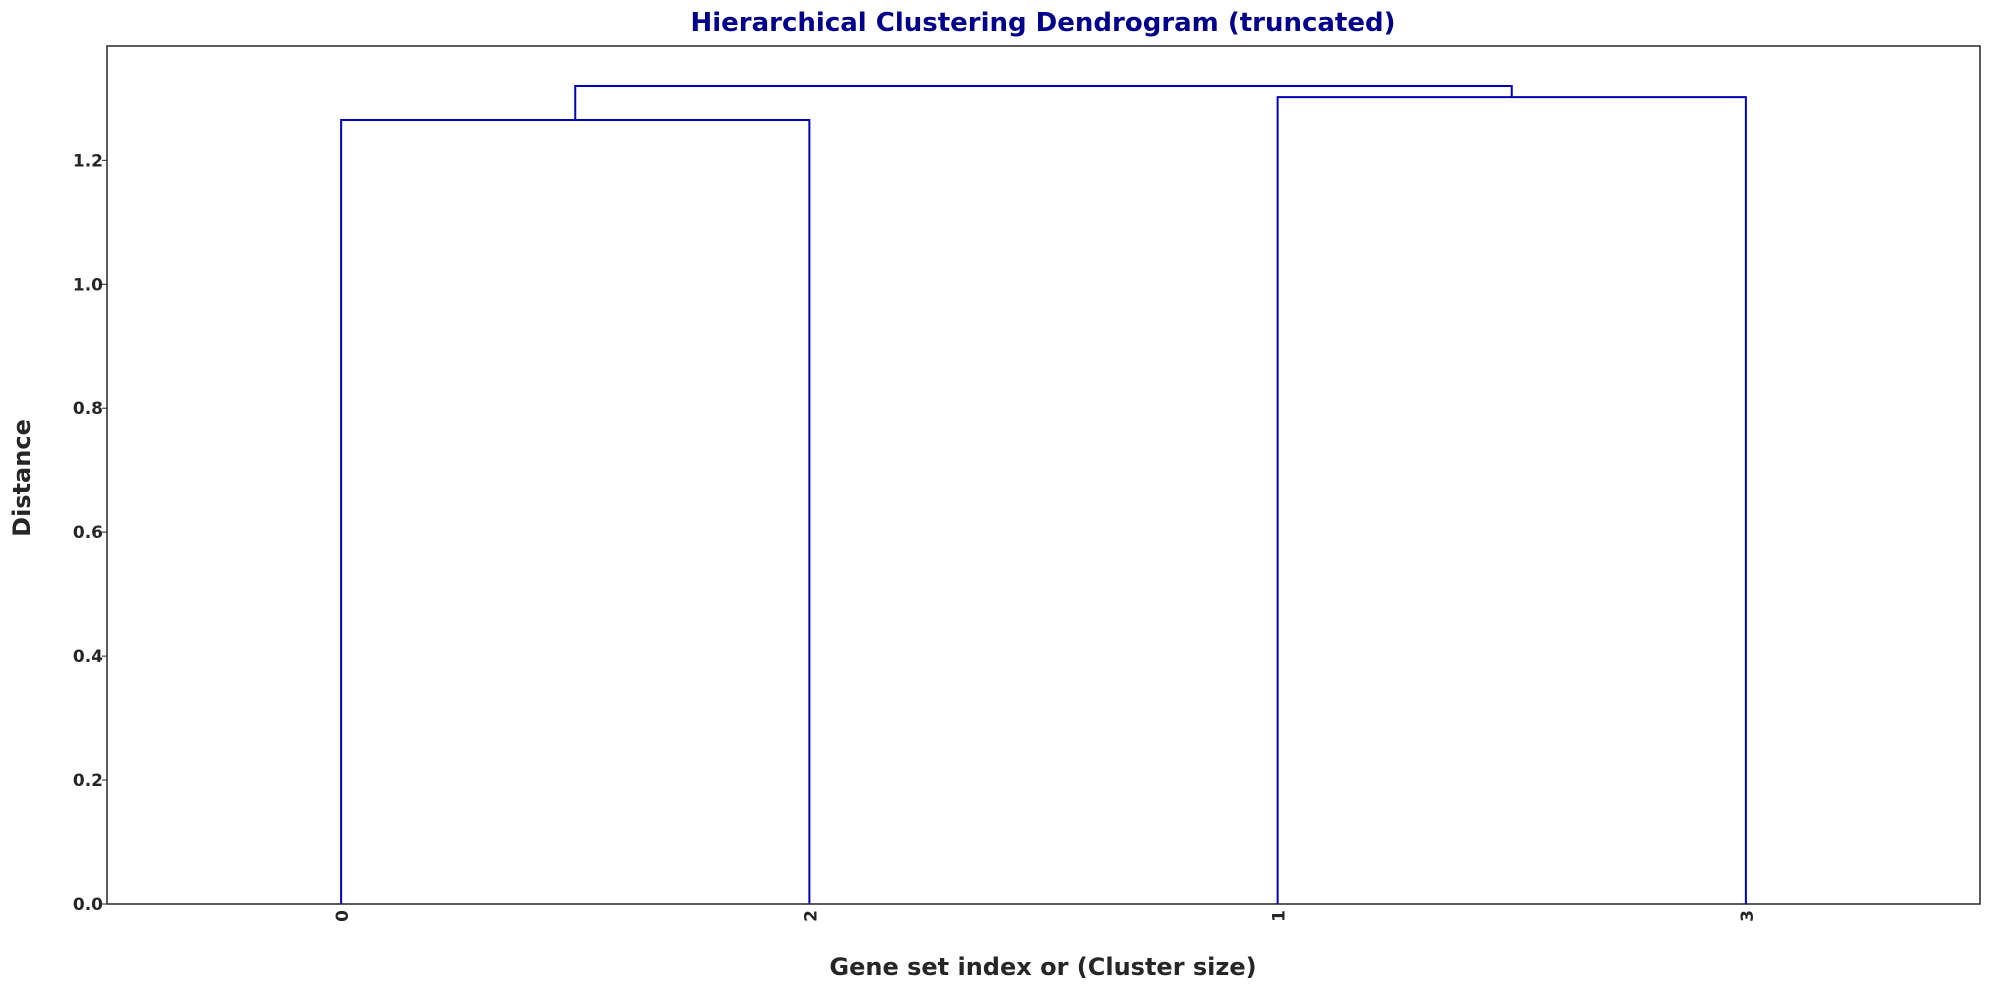 The height and width of the screenshot is (990, 1990). Describe the element at coordinates (1045, 916) in the screenshot. I see `x-axis-ticks: 0 2 1 3` at that location.